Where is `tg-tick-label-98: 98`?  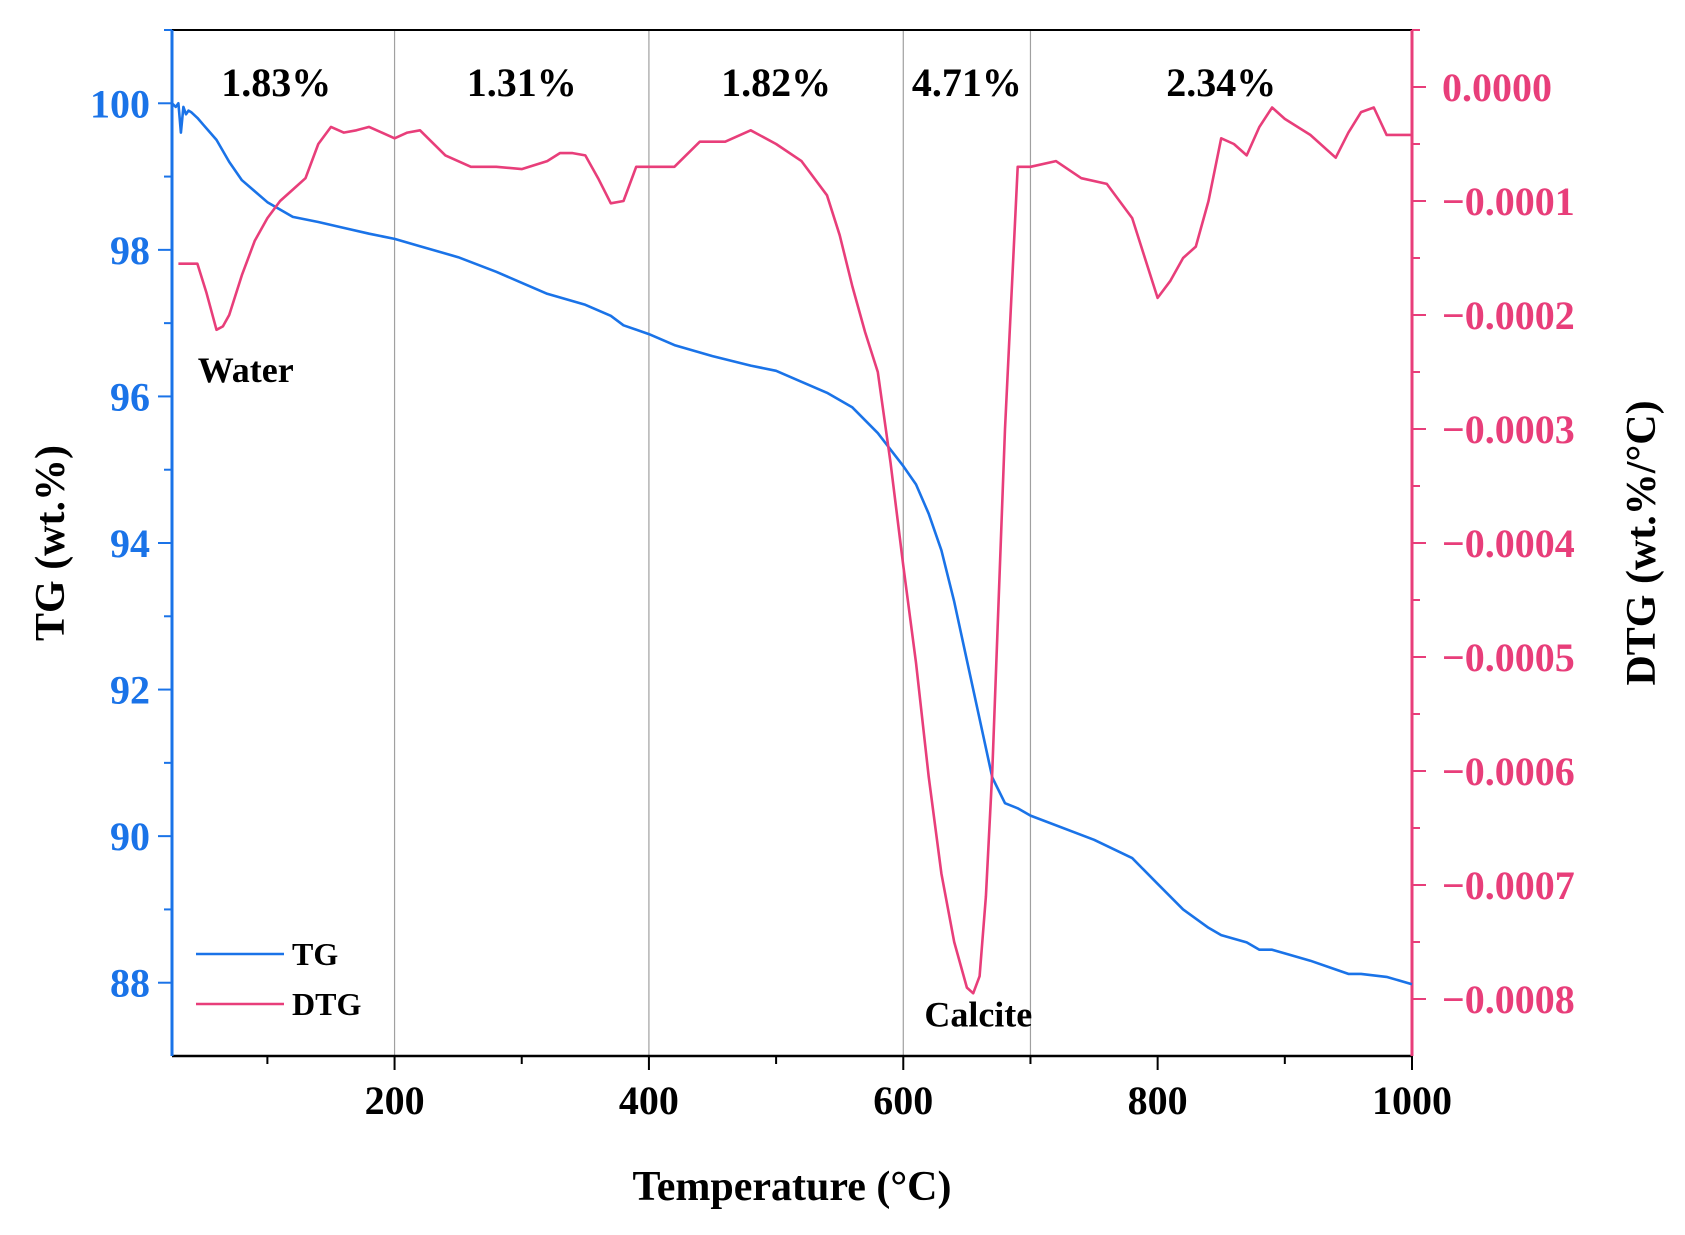 tg-tick-label-98: 98 is located at coordinates (130, 250).